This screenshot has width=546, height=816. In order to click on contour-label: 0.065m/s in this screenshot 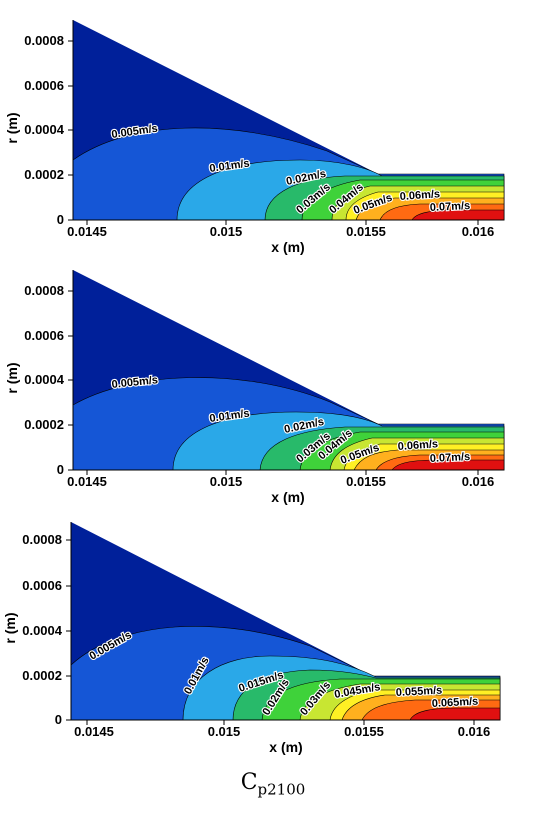, I will do `click(455, 703)`.